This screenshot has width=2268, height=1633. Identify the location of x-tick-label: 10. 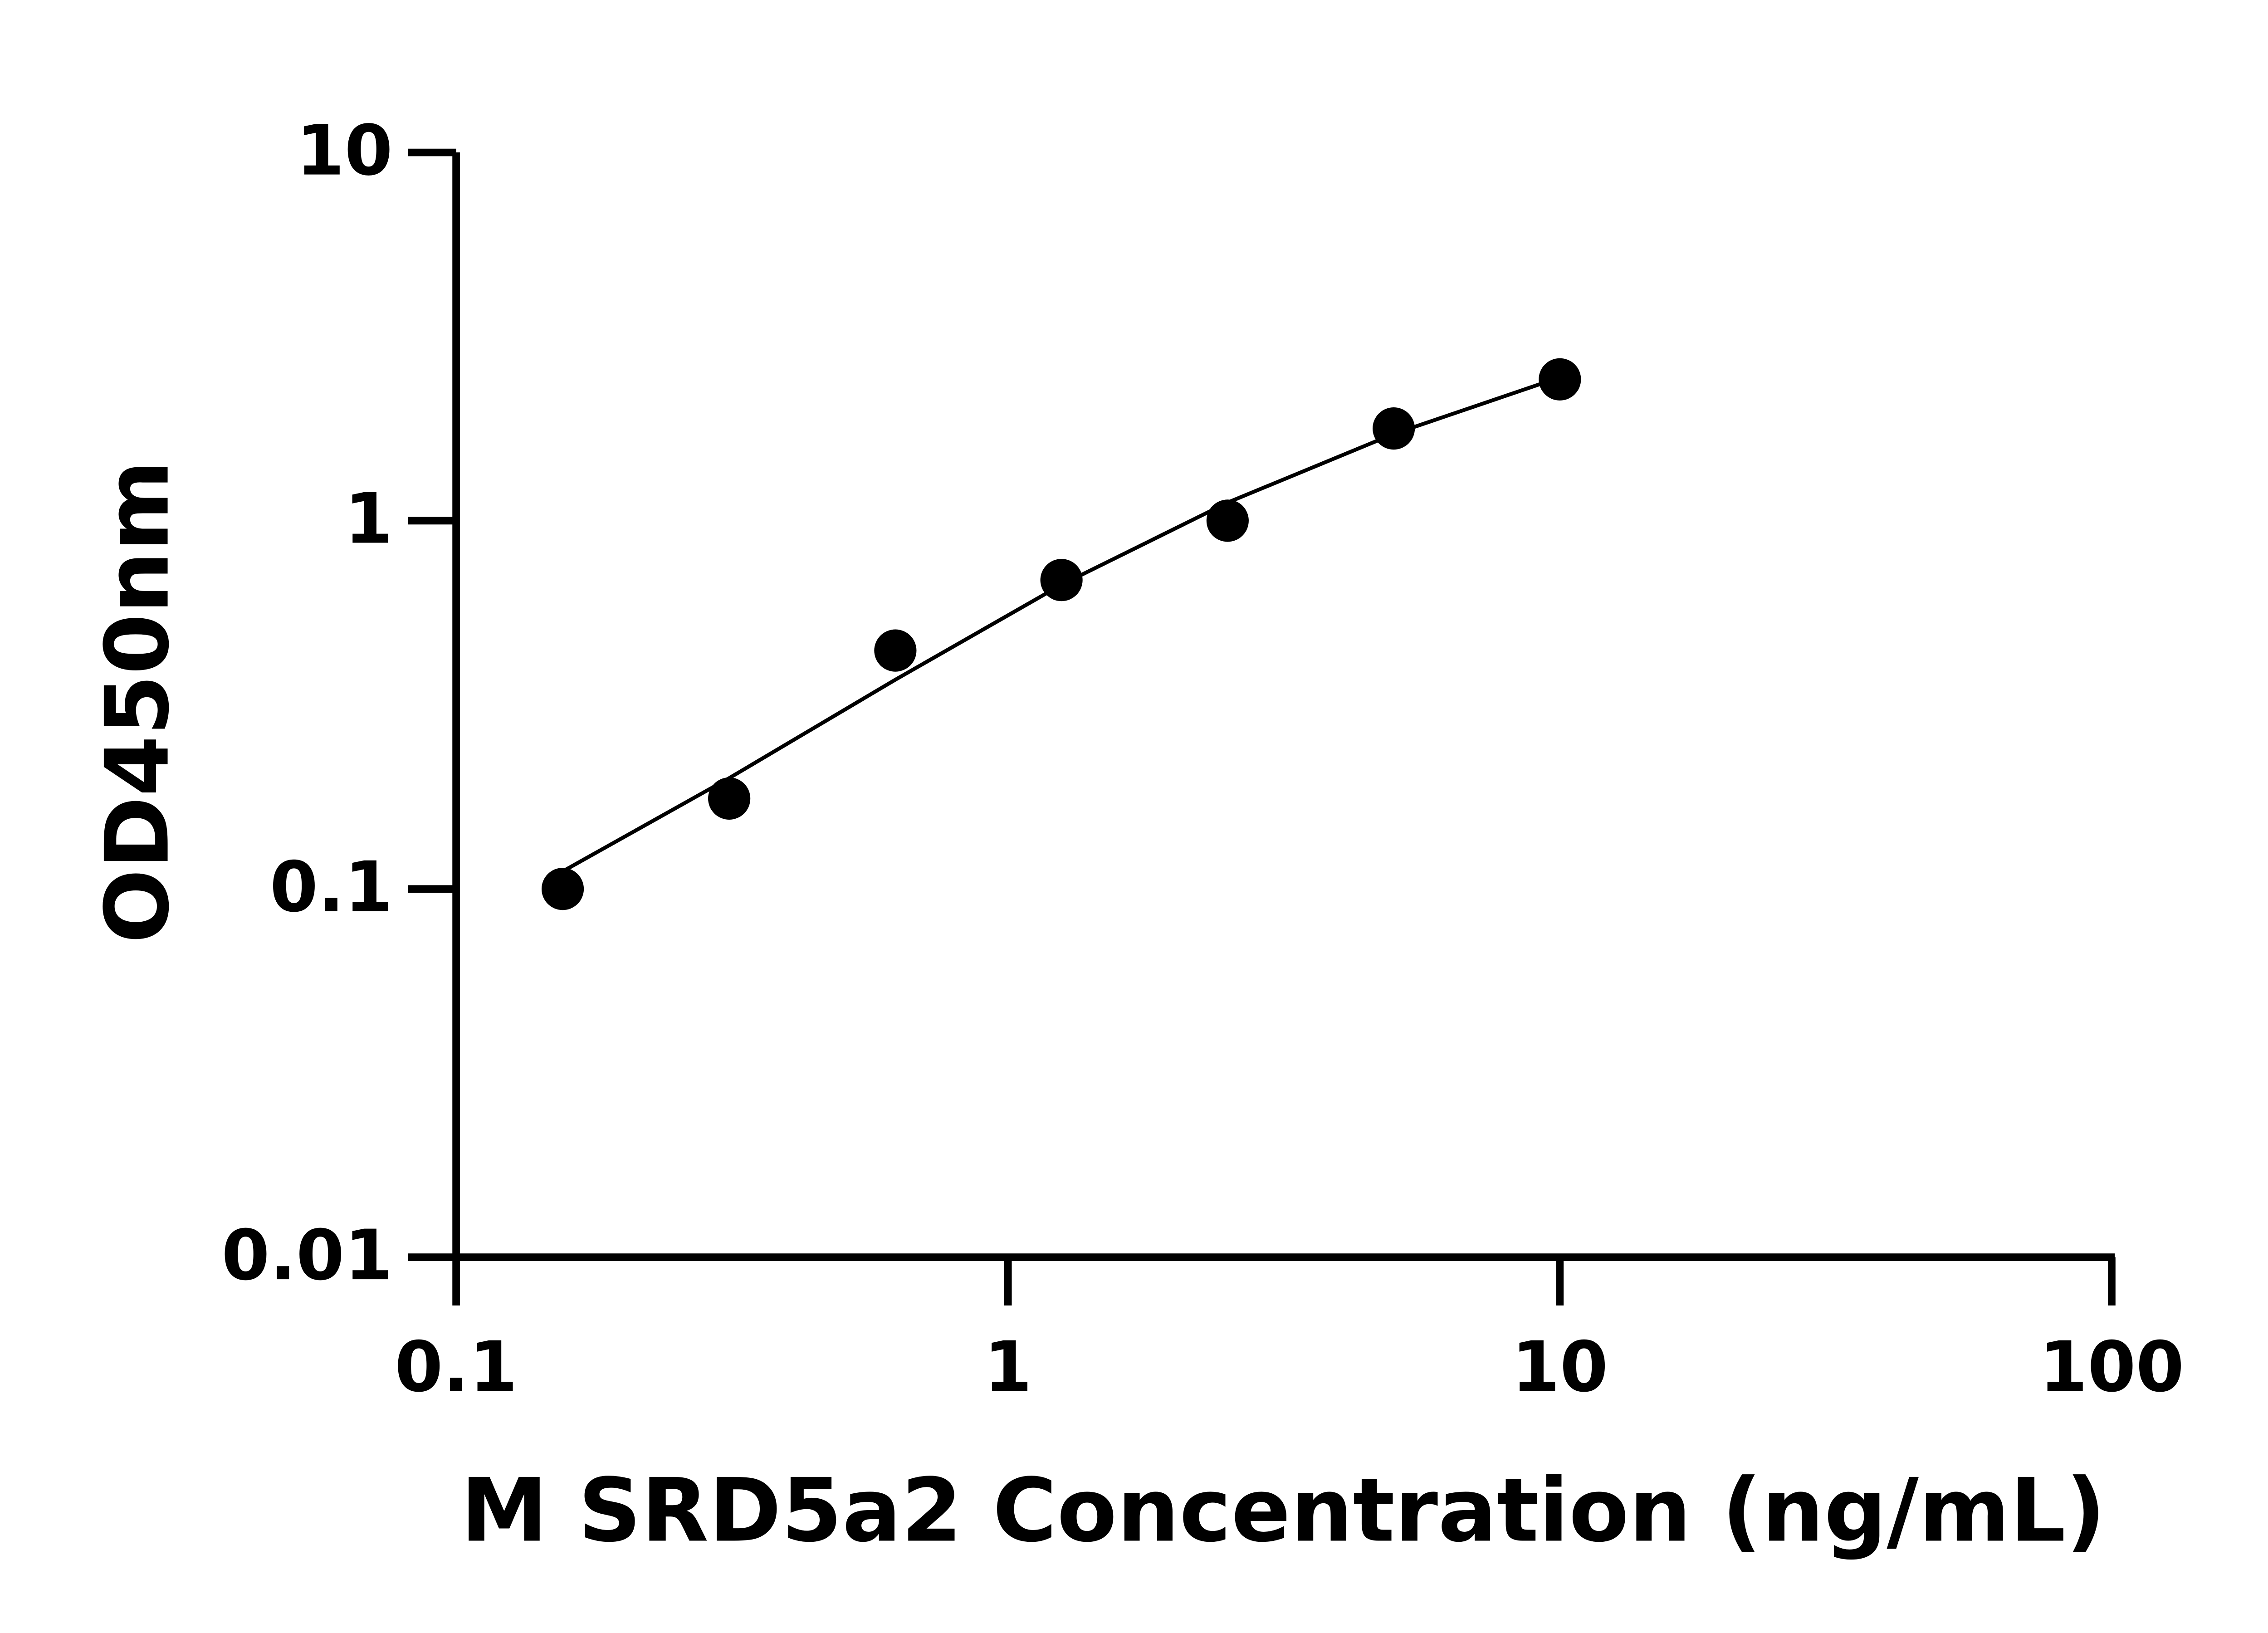
(1560, 1367).